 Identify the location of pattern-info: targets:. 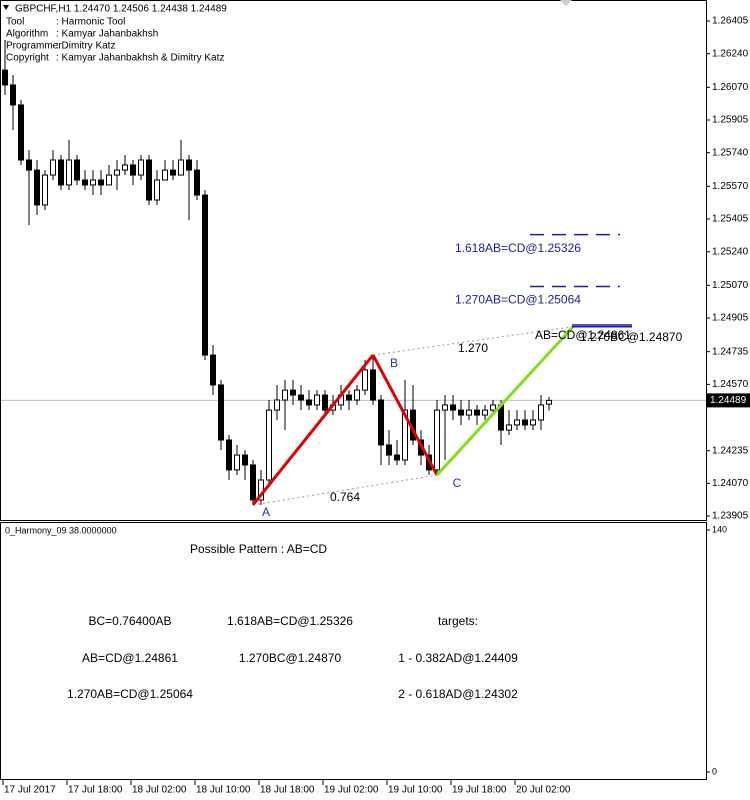
(458, 621).